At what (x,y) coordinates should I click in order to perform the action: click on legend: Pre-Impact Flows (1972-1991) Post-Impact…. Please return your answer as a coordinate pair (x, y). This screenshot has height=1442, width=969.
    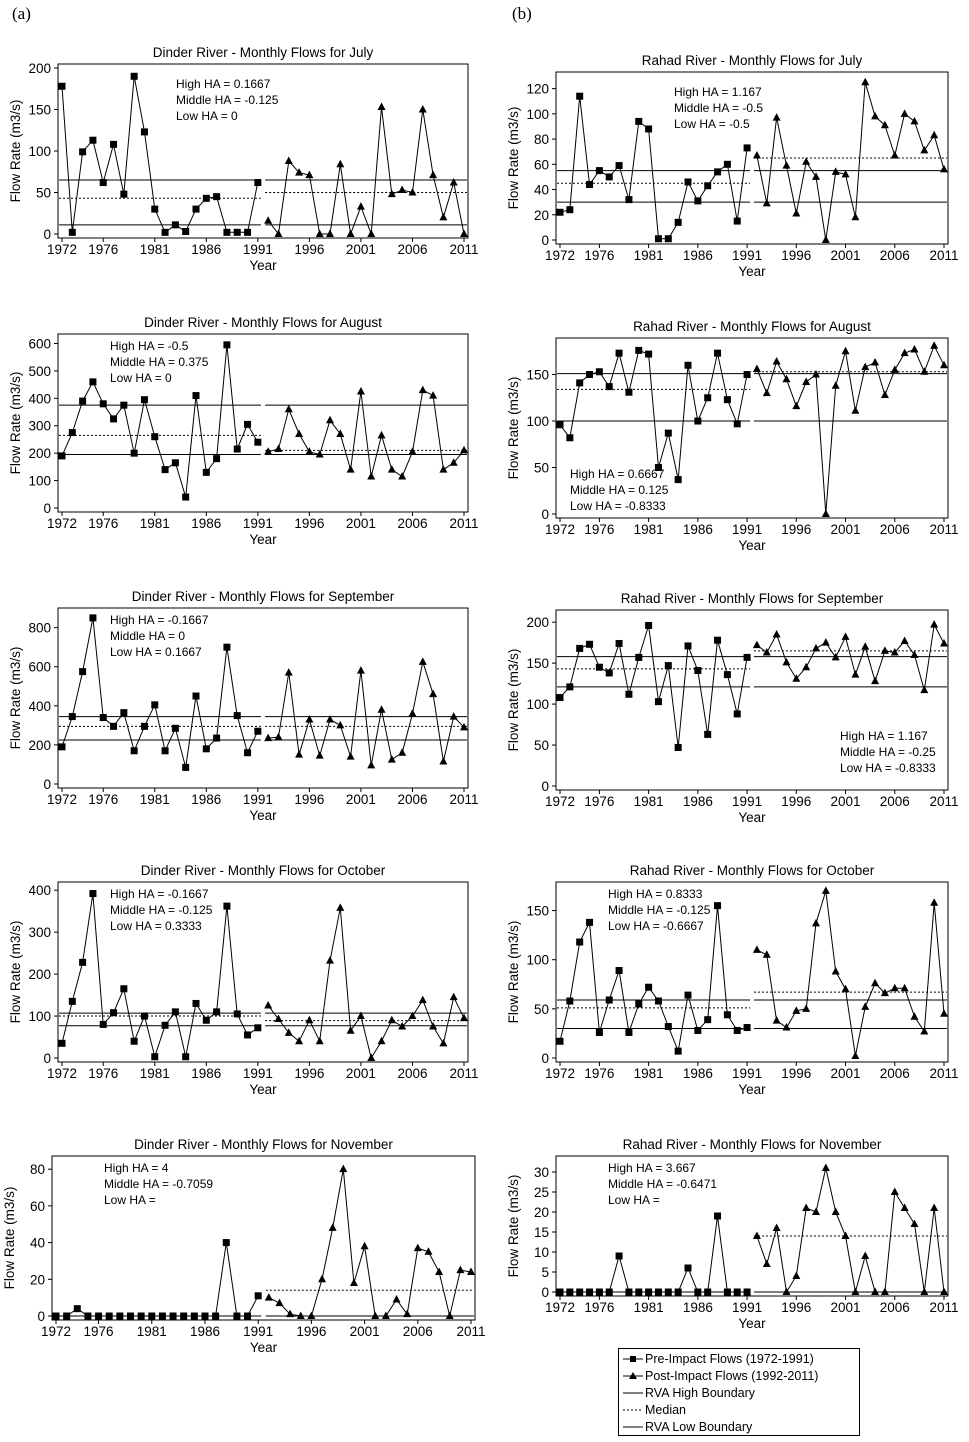
    Looking at the image, I should click on (739, 1392).